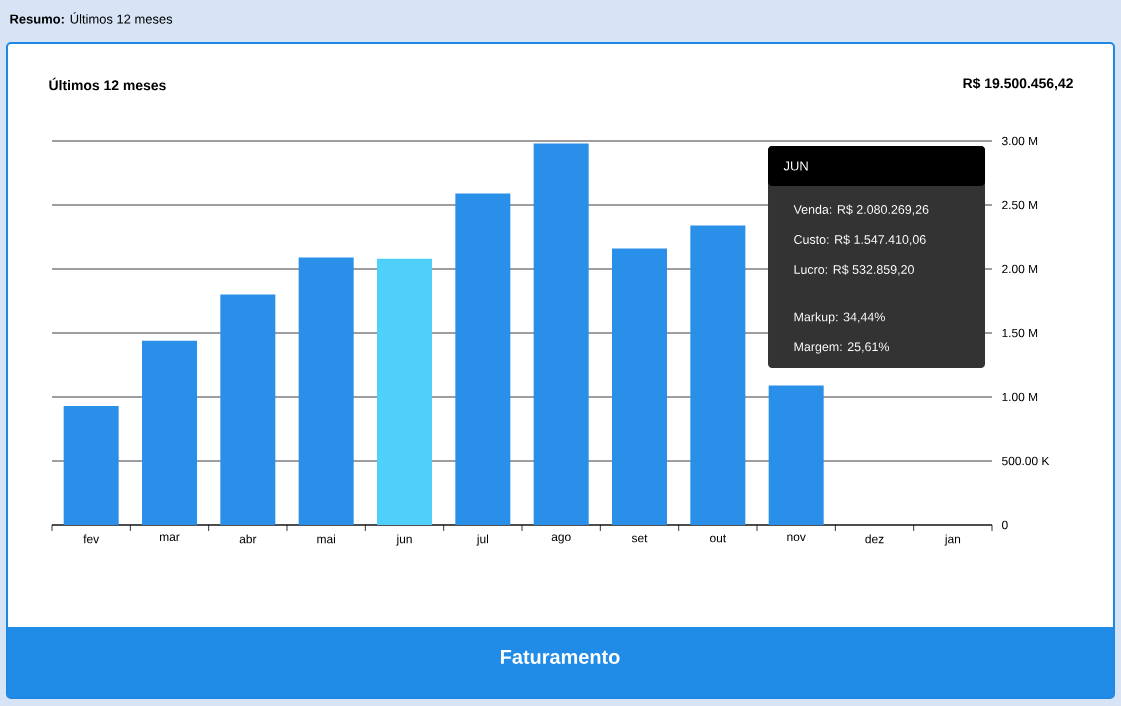  Describe the element at coordinates (91, 539) in the screenshot. I see `x-tick-label: fev` at that location.